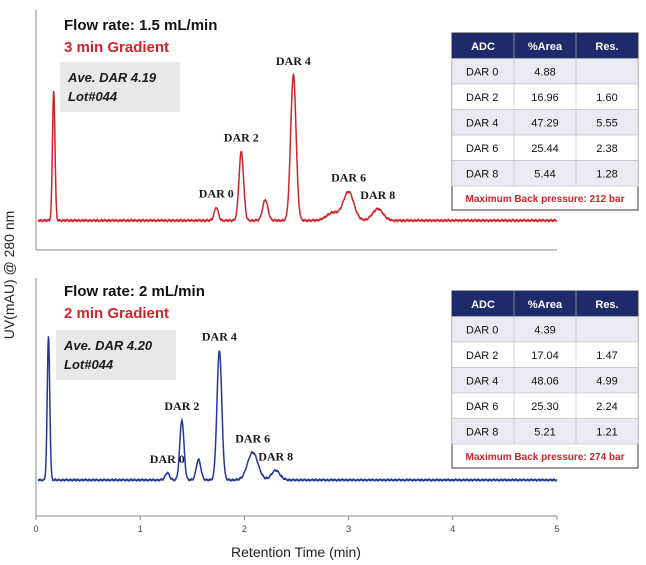 The image size is (646, 565). I want to click on panel-bottom-title: Flow rate: 2 mL/min, so click(134, 291).